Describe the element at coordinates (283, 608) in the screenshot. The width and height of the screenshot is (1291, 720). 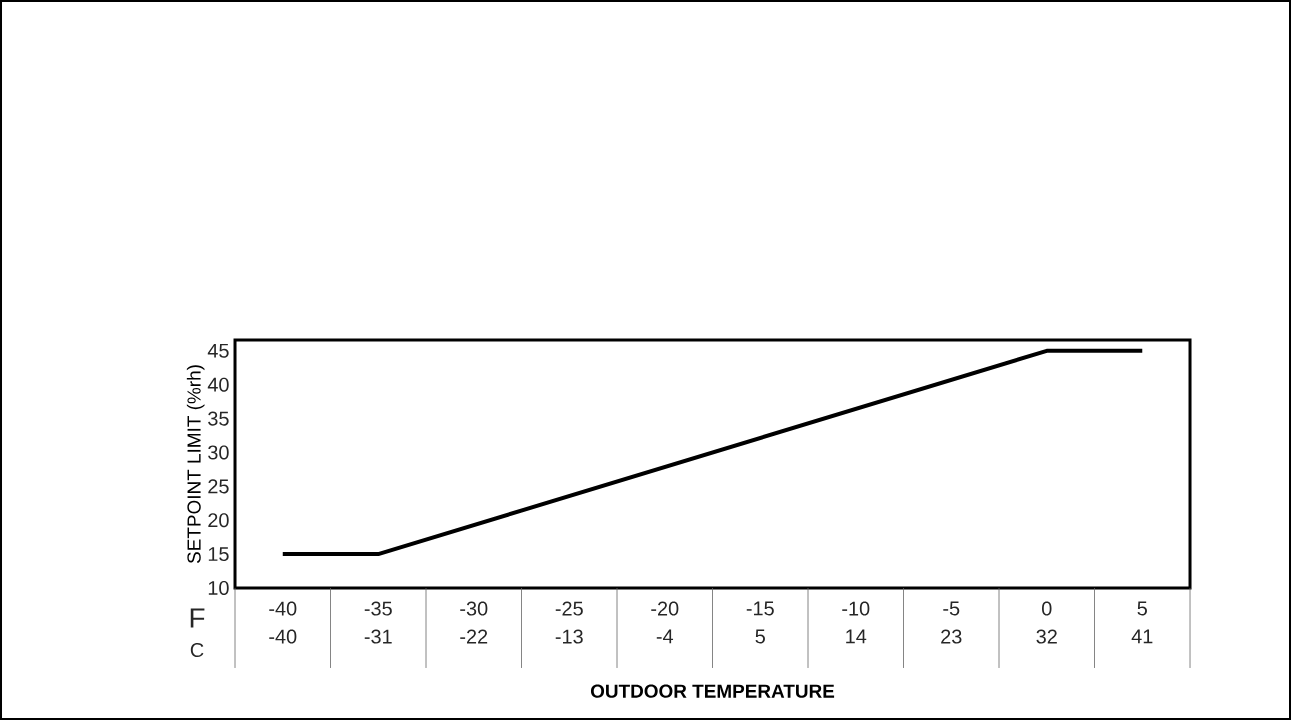
I see `x-tick-label: -40` at that location.